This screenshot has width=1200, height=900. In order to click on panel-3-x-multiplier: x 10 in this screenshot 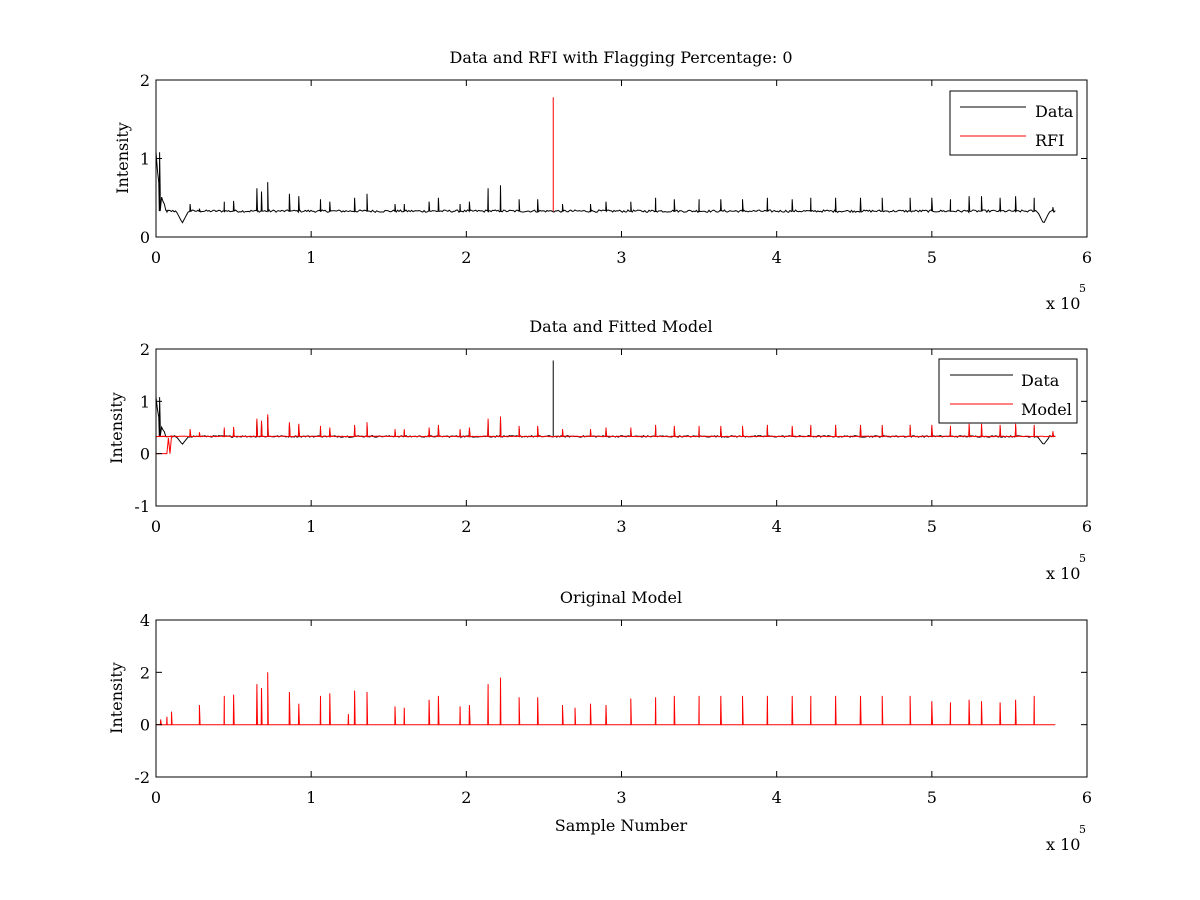, I will do `click(1063, 844)`.